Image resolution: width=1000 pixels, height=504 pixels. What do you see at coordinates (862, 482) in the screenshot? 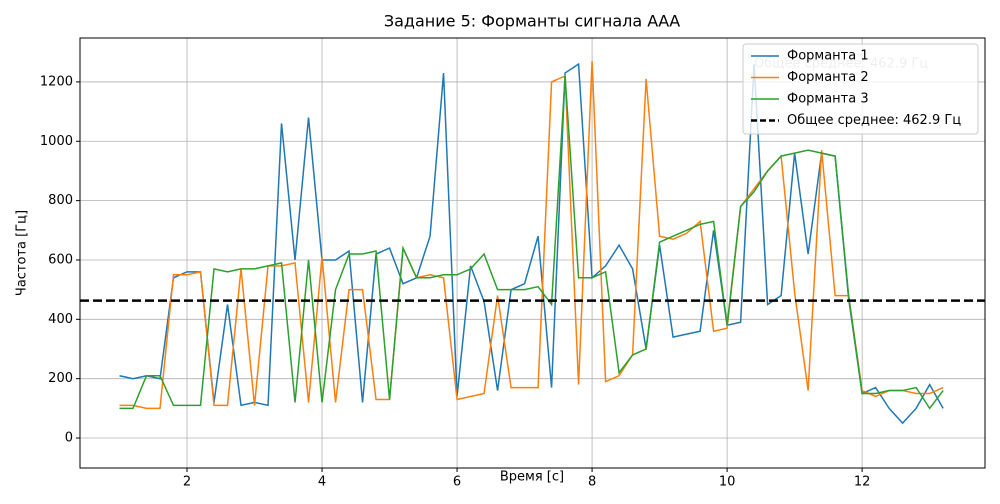
I see `x-tick-label: 12` at bounding box center [862, 482].